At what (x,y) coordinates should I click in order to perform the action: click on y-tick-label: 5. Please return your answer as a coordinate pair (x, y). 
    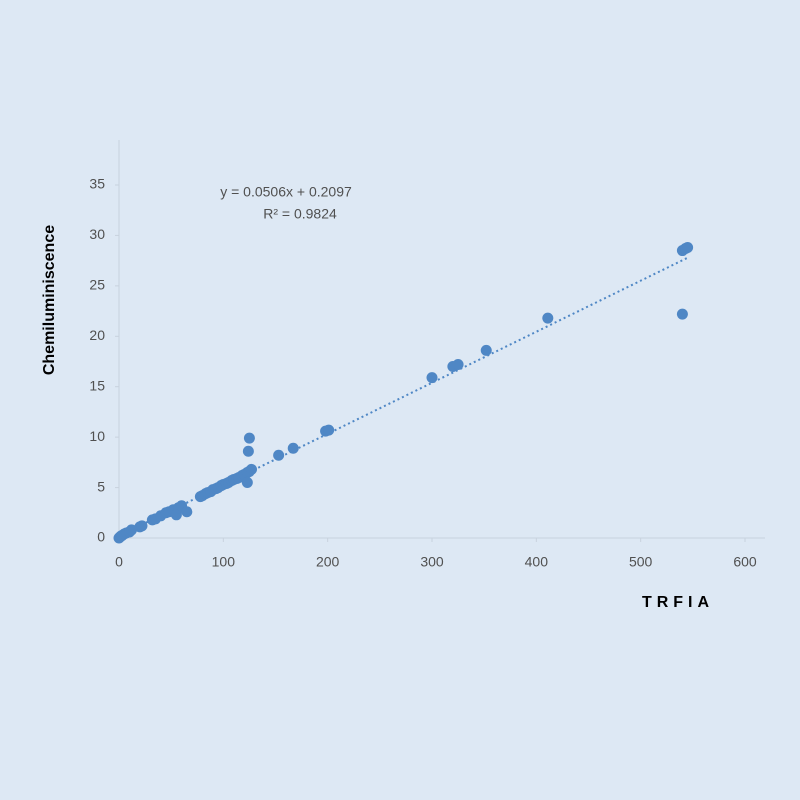
    Looking at the image, I should click on (101, 486).